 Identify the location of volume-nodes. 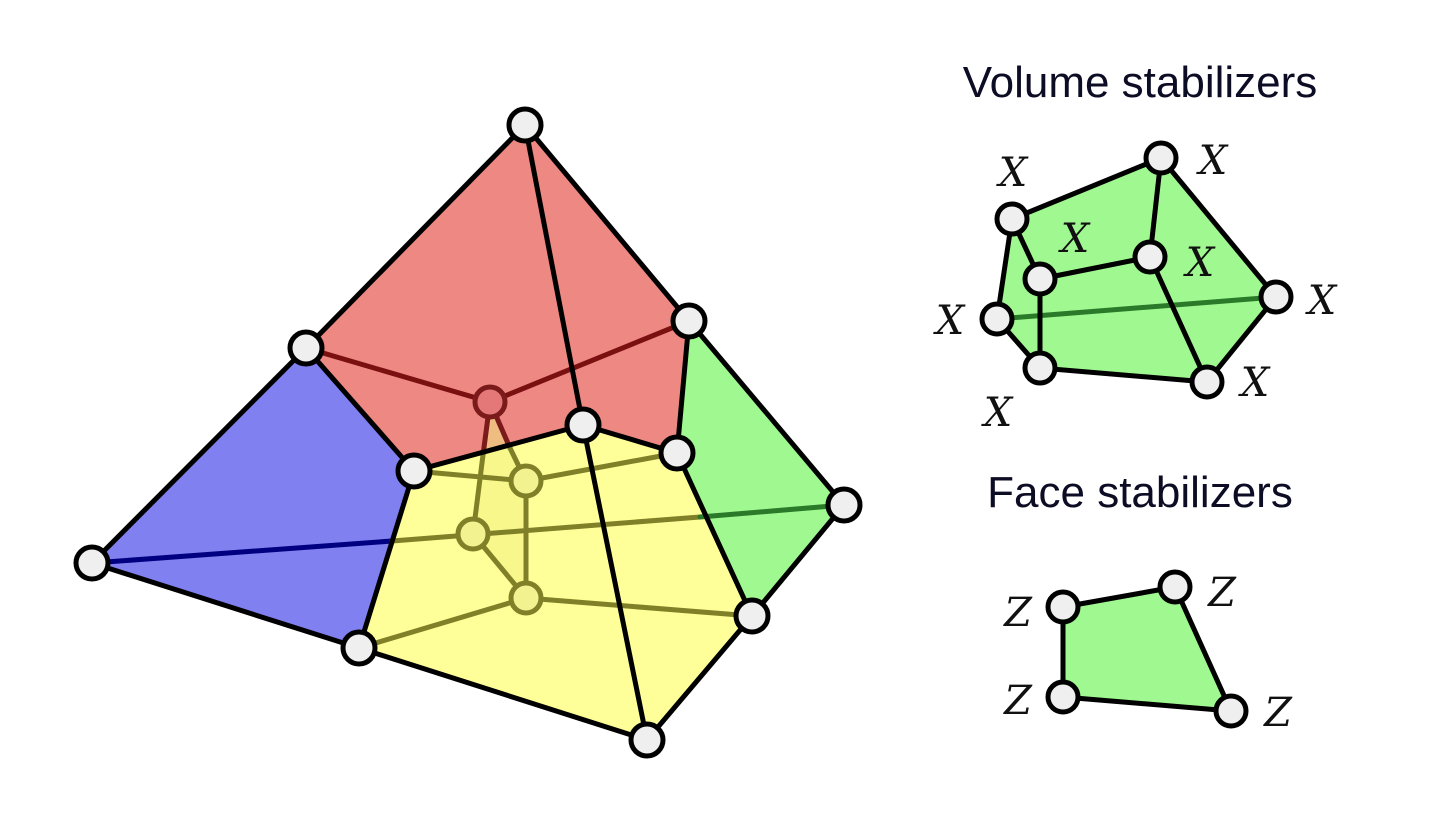
(1136, 270).